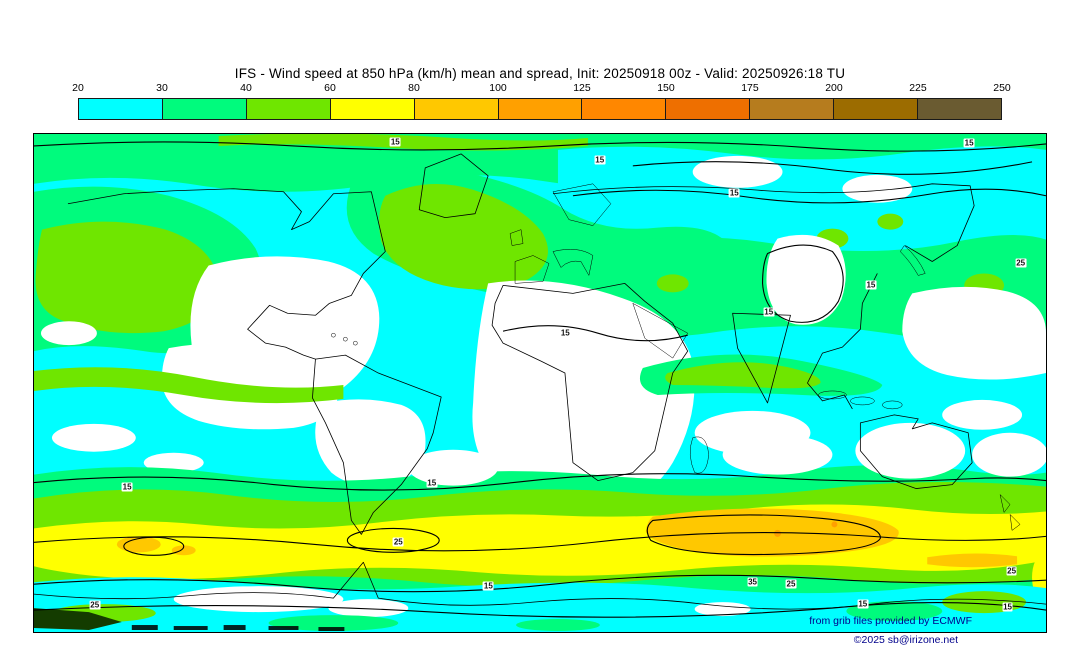 The width and height of the screenshot is (1080, 658). I want to click on wind-region-ne-pacific-core, so click(127, 277).